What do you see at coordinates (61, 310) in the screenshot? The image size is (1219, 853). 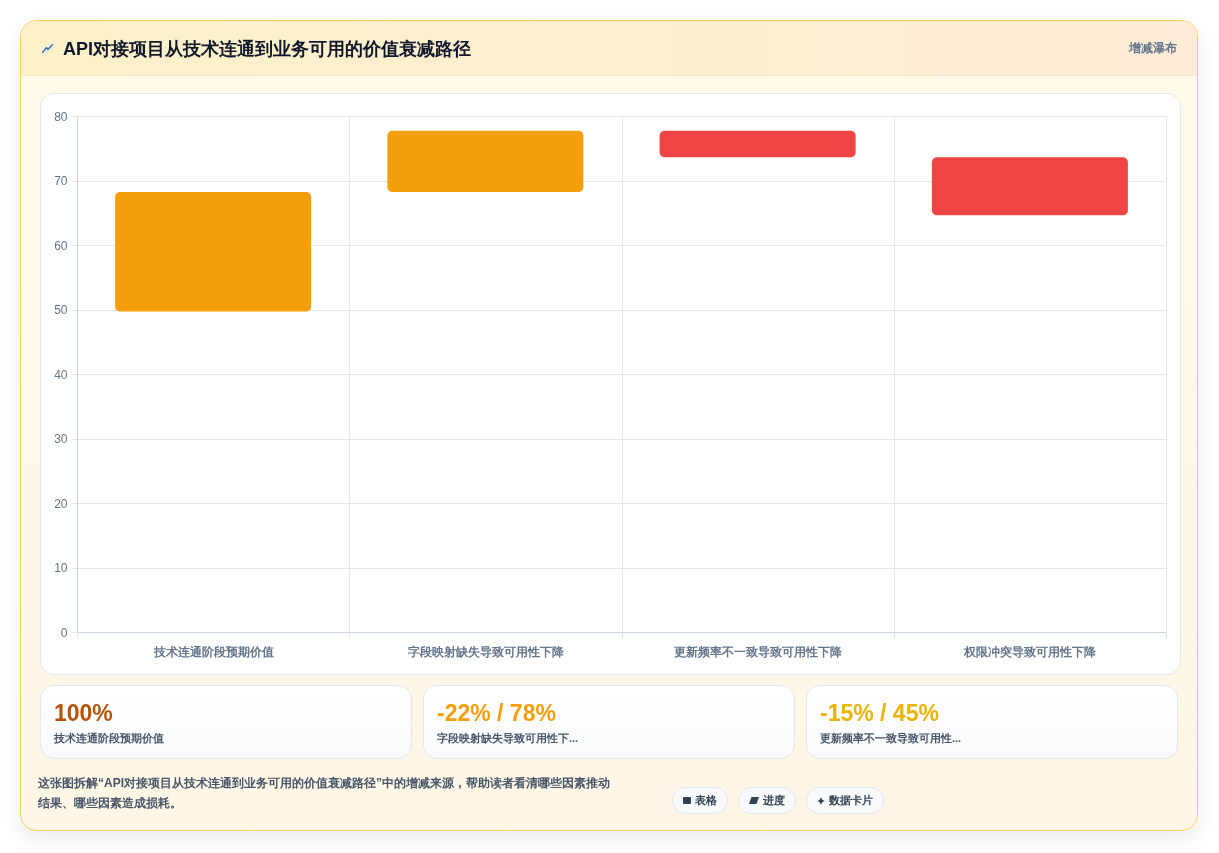 I see `y-tick-label: 50` at bounding box center [61, 310].